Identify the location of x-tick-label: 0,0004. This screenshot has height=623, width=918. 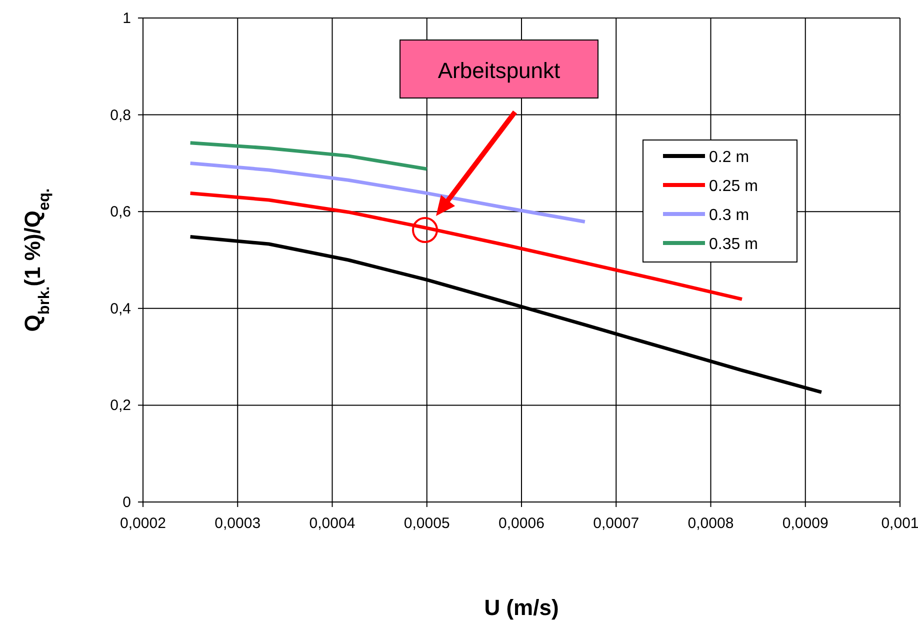
(332, 523).